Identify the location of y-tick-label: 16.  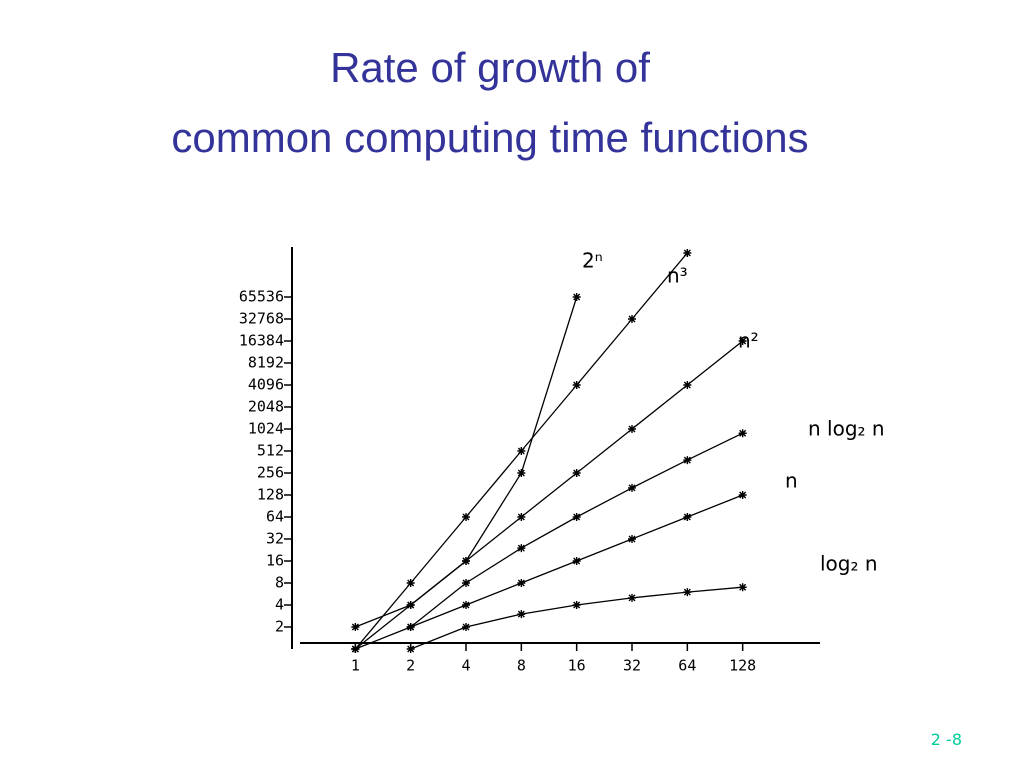
(275, 561).